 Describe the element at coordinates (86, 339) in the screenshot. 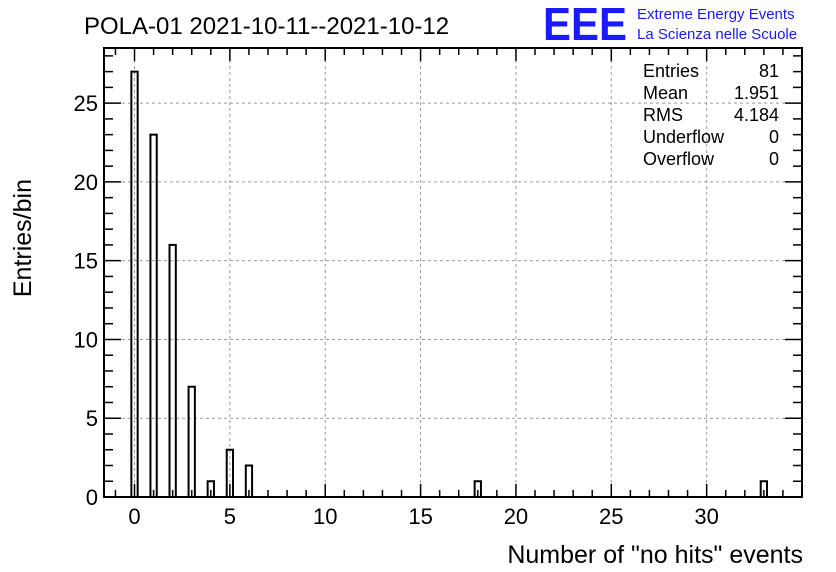

I see `y-tick-label: 10` at that location.